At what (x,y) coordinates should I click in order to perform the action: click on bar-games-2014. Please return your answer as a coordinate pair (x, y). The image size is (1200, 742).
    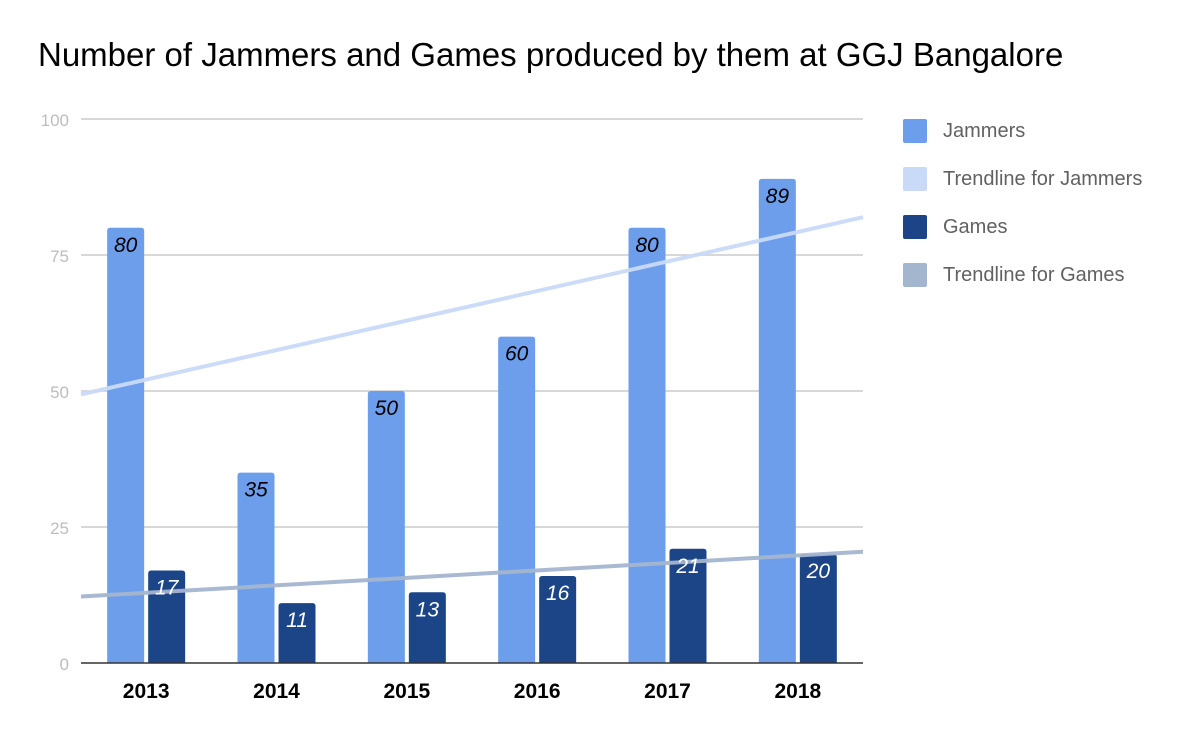
    Looking at the image, I should click on (297, 633).